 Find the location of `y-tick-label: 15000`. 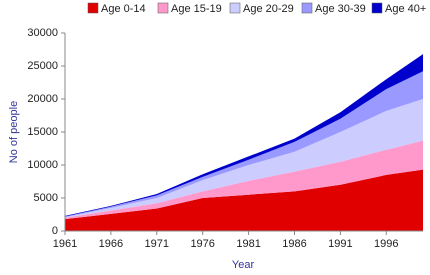

y-tick-label: 15000 is located at coordinates (42, 132).